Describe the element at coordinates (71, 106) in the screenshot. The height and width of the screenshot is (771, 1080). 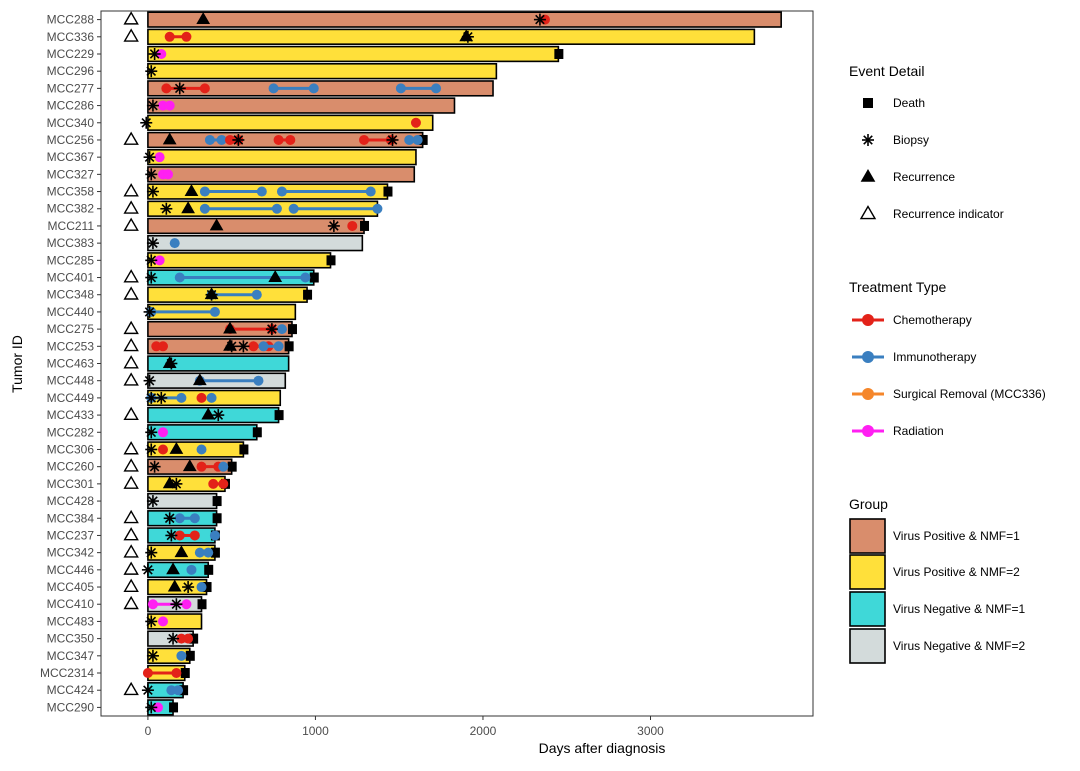
I see `y-tick-label: MCC286` at that location.